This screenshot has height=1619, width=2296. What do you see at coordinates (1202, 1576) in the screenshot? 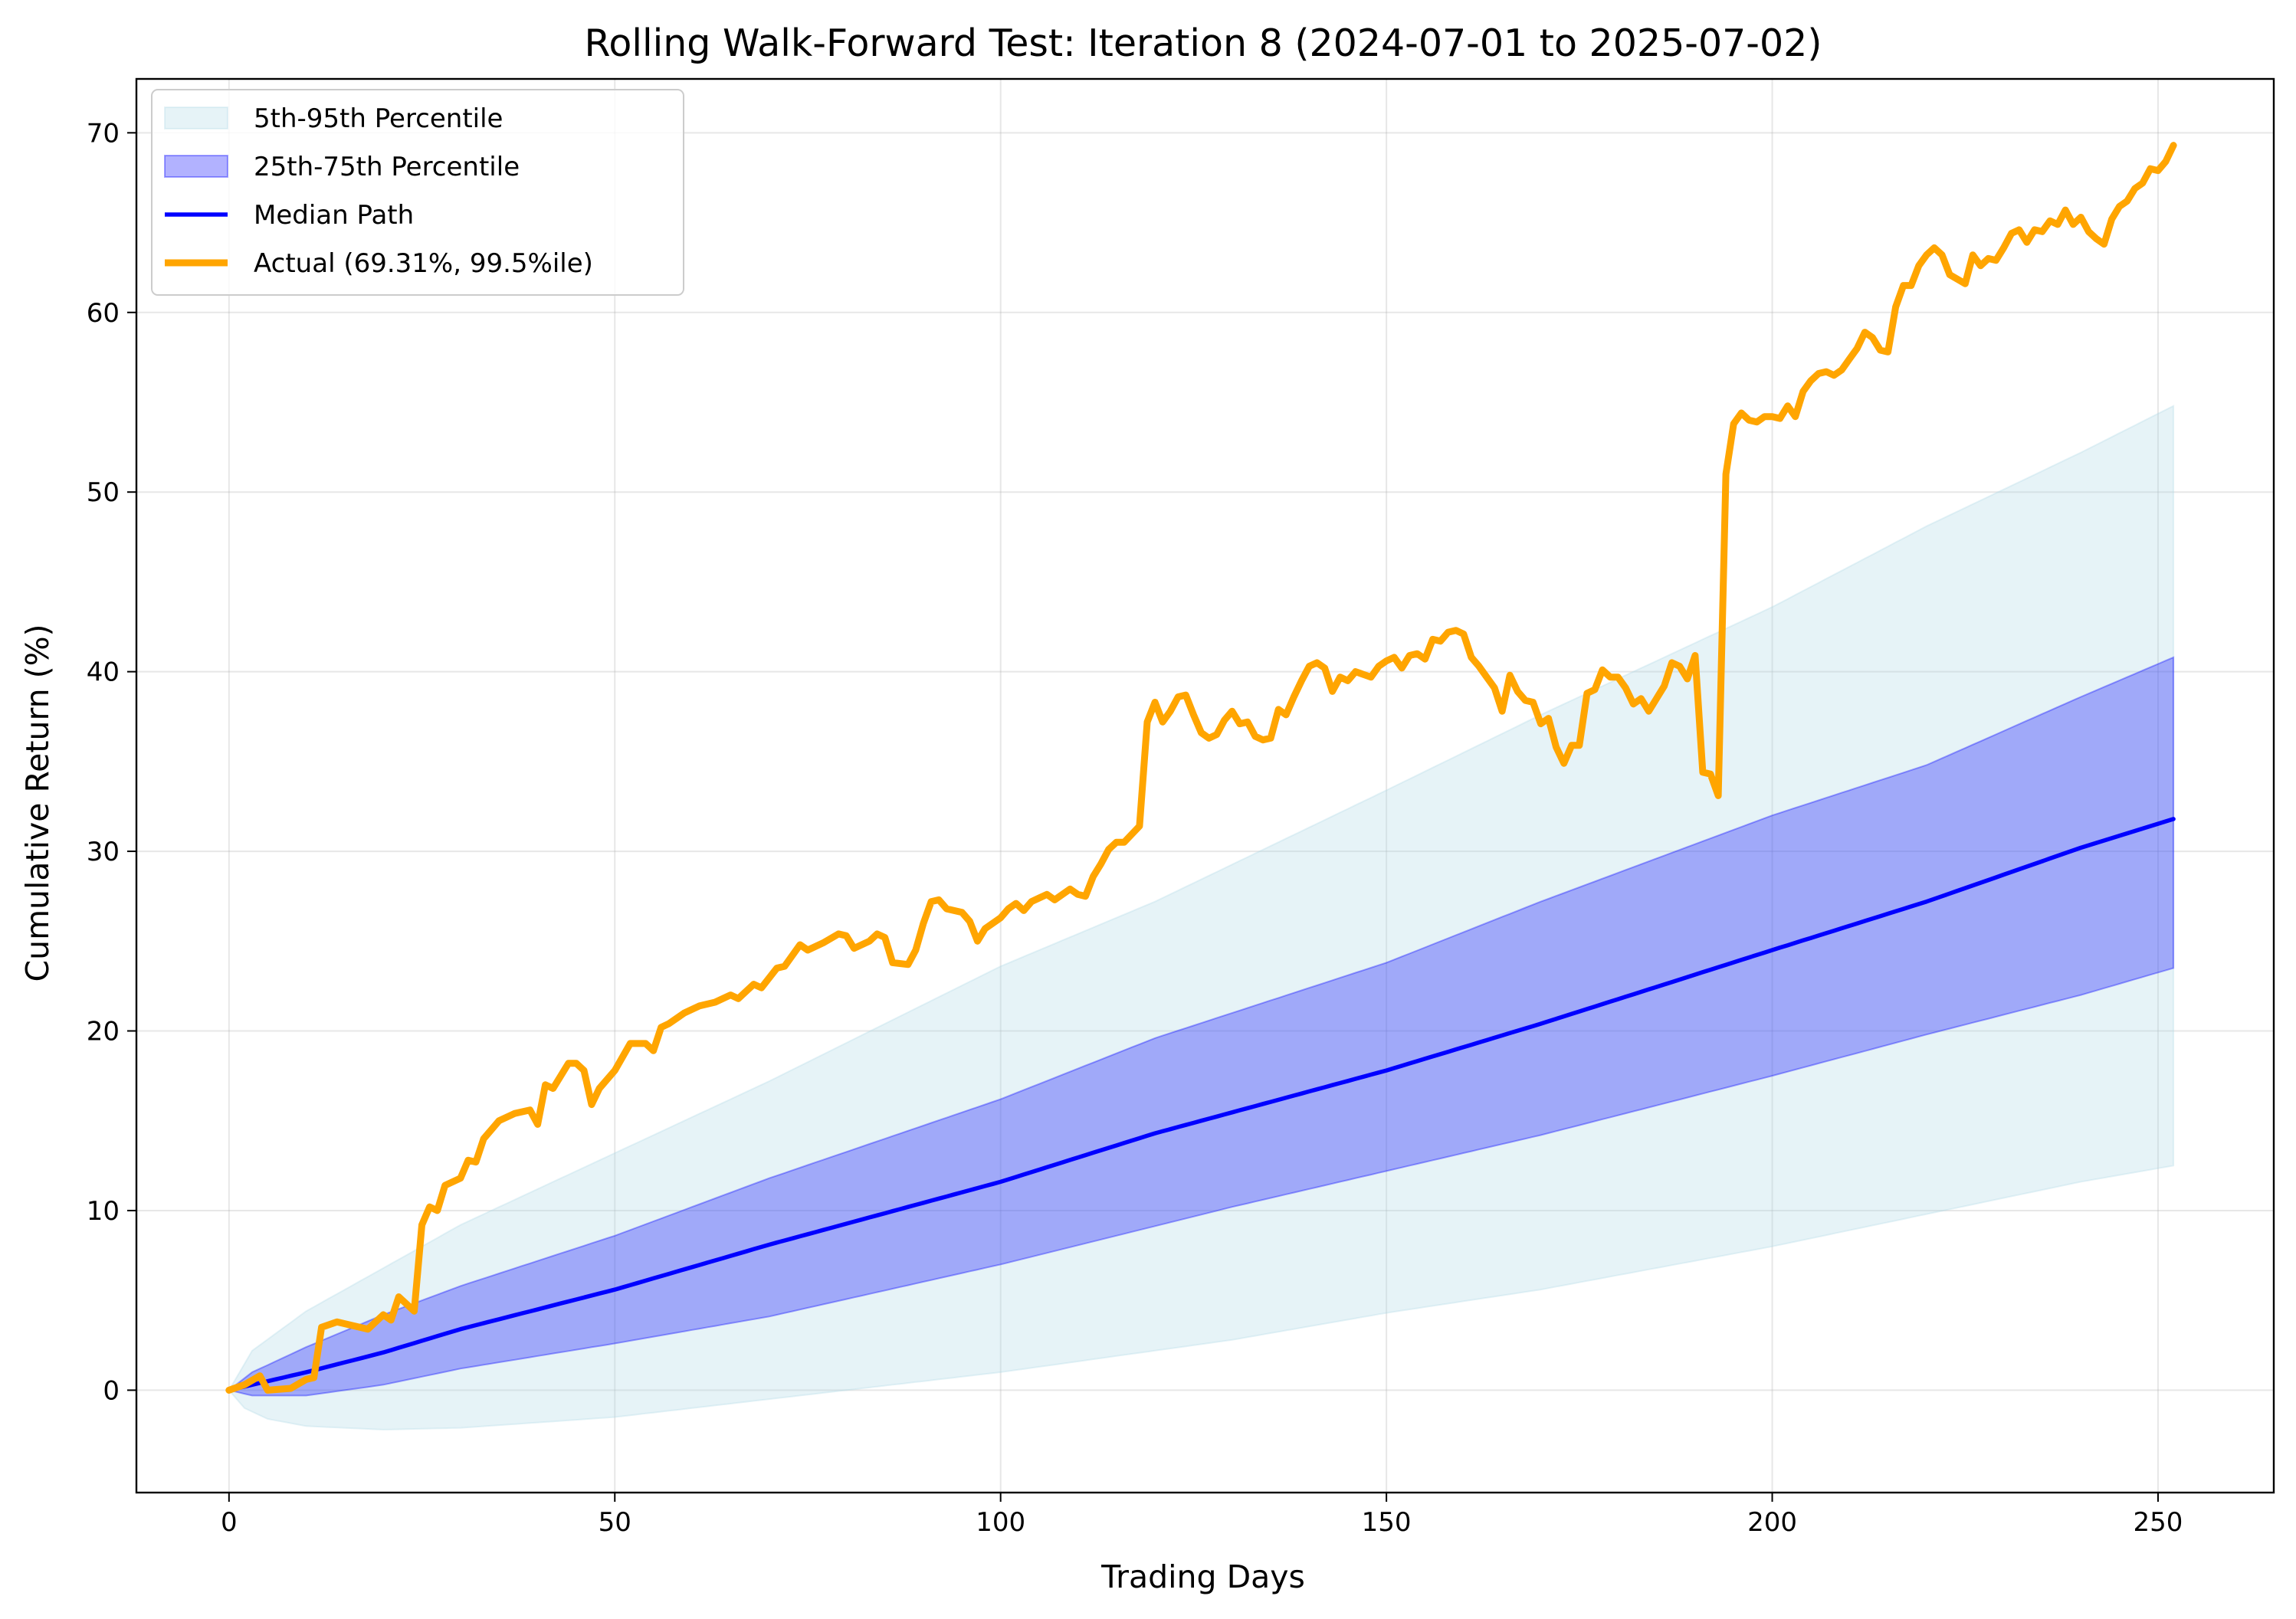
I see `x-axis-title: Trading Days` at bounding box center [1202, 1576].